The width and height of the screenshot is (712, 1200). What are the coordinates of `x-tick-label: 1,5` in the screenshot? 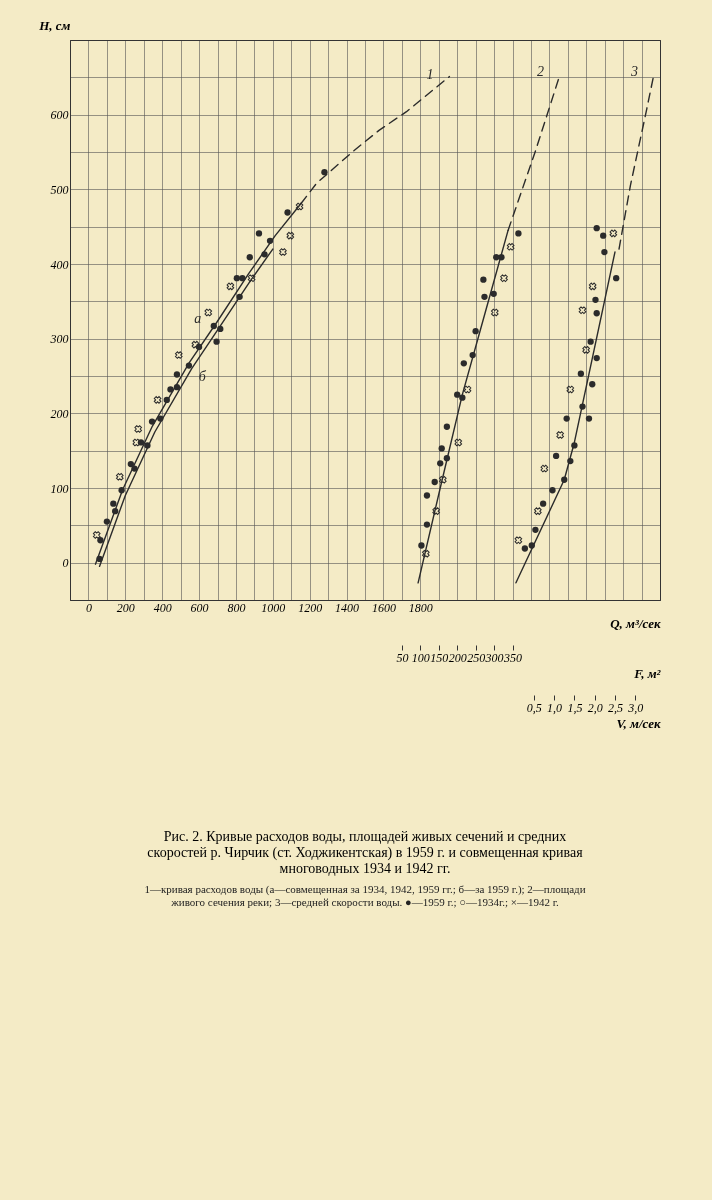 It's located at (575, 707).